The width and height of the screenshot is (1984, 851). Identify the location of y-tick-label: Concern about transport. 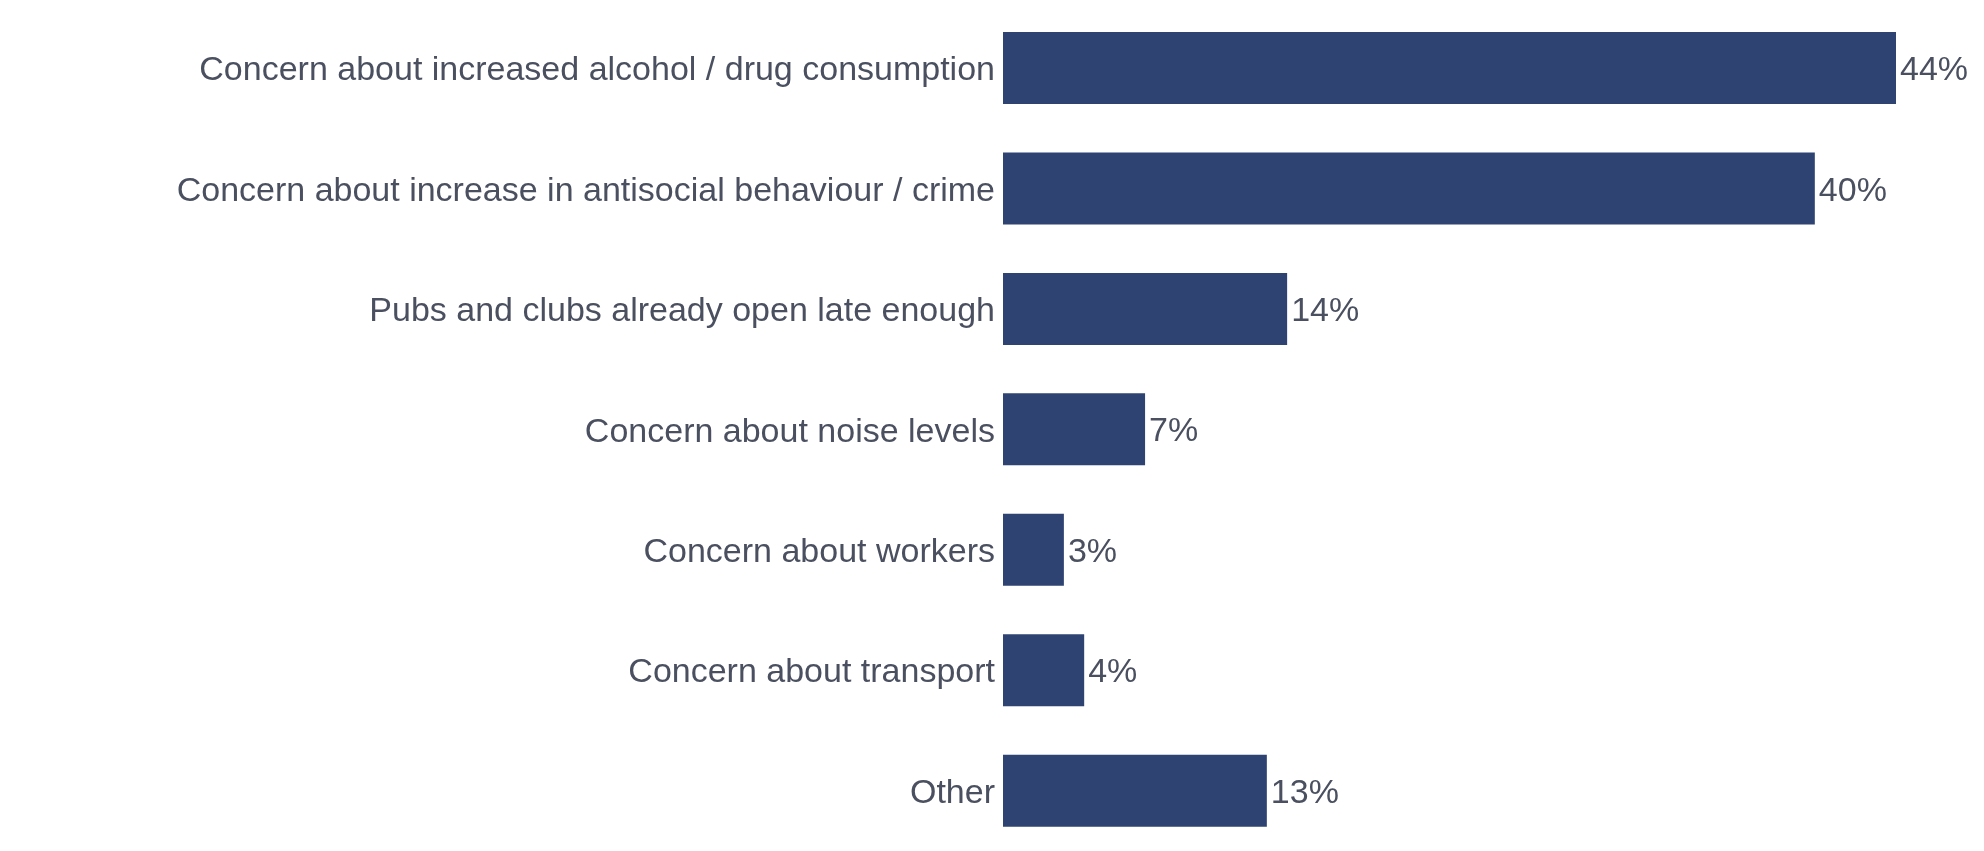
(812, 670).